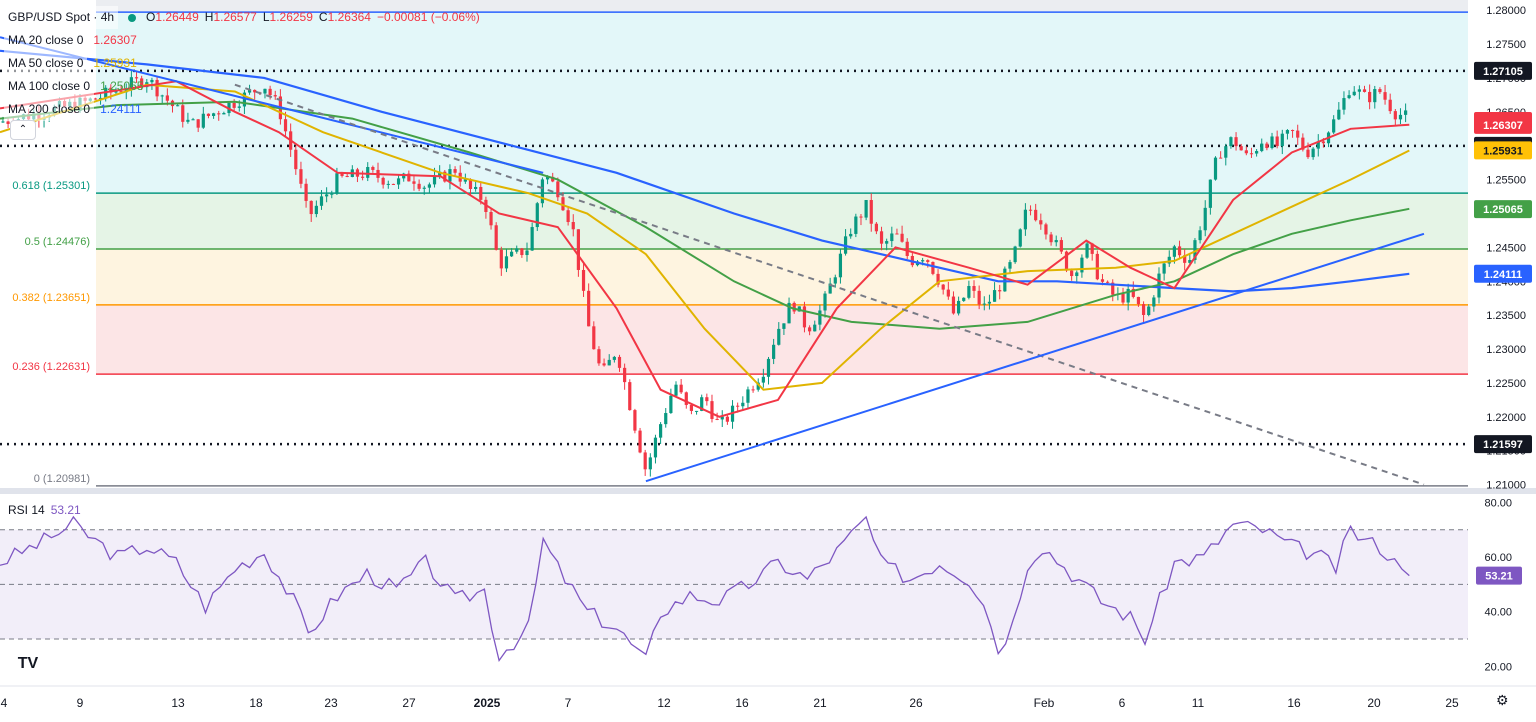 This screenshot has height=722, width=1536. What do you see at coordinates (1506, 79) in the screenshot?
I see `price-axis-tick: 1.27000` at bounding box center [1506, 79].